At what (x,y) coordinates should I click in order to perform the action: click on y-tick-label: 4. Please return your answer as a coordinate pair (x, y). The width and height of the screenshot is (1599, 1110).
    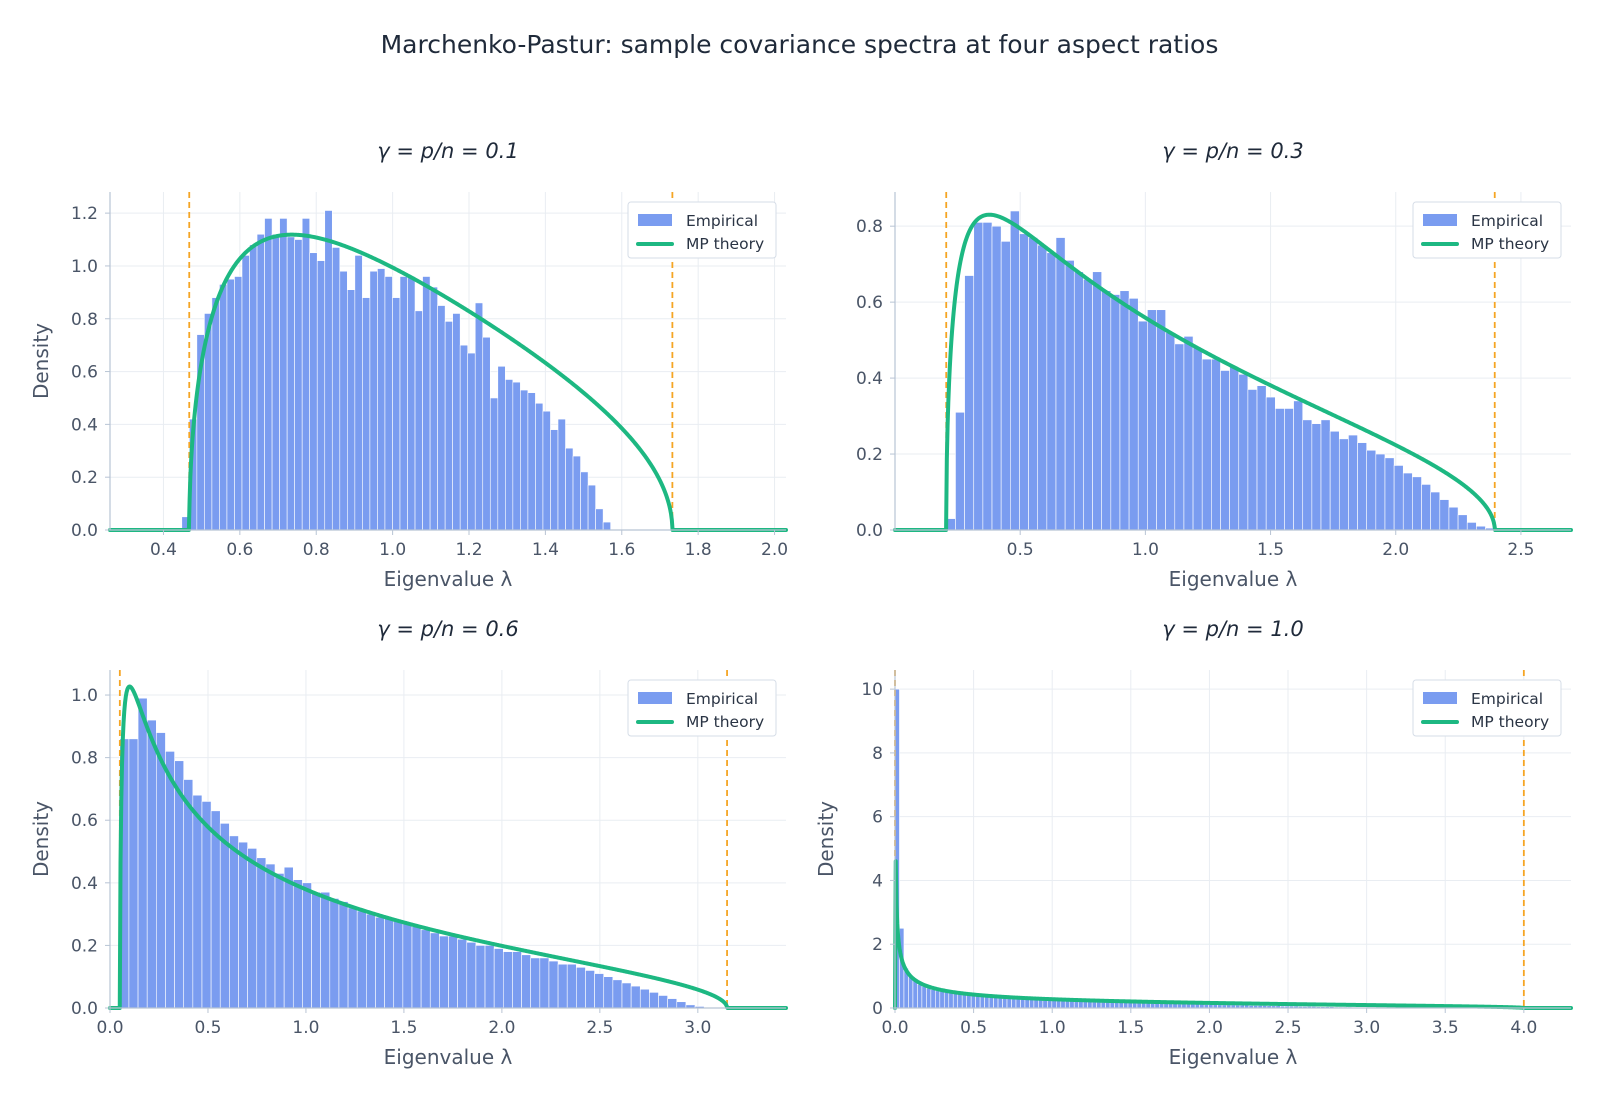
    Looking at the image, I should click on (877, 881).